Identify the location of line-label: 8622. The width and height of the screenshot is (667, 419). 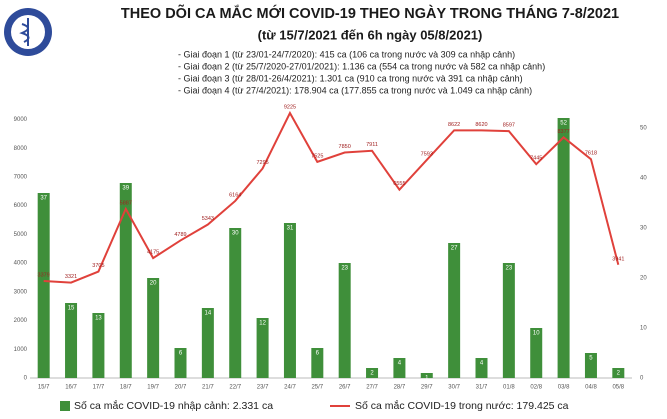
(454, 125).